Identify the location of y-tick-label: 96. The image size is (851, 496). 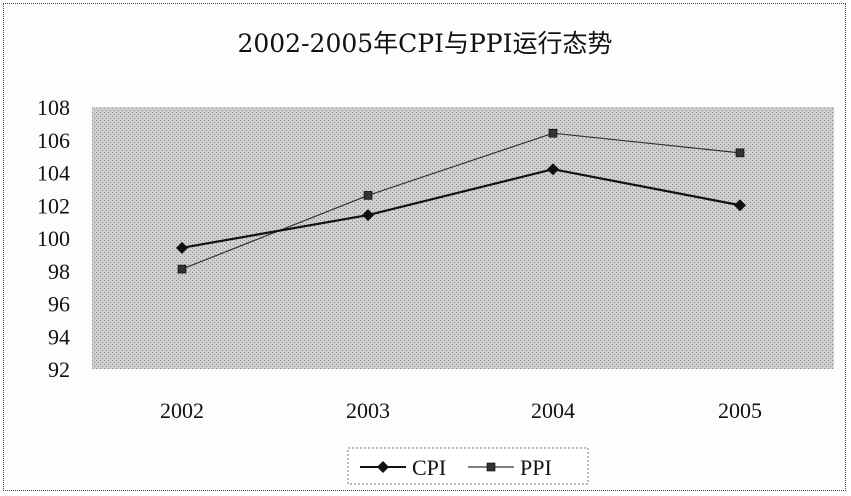
(59, 304).